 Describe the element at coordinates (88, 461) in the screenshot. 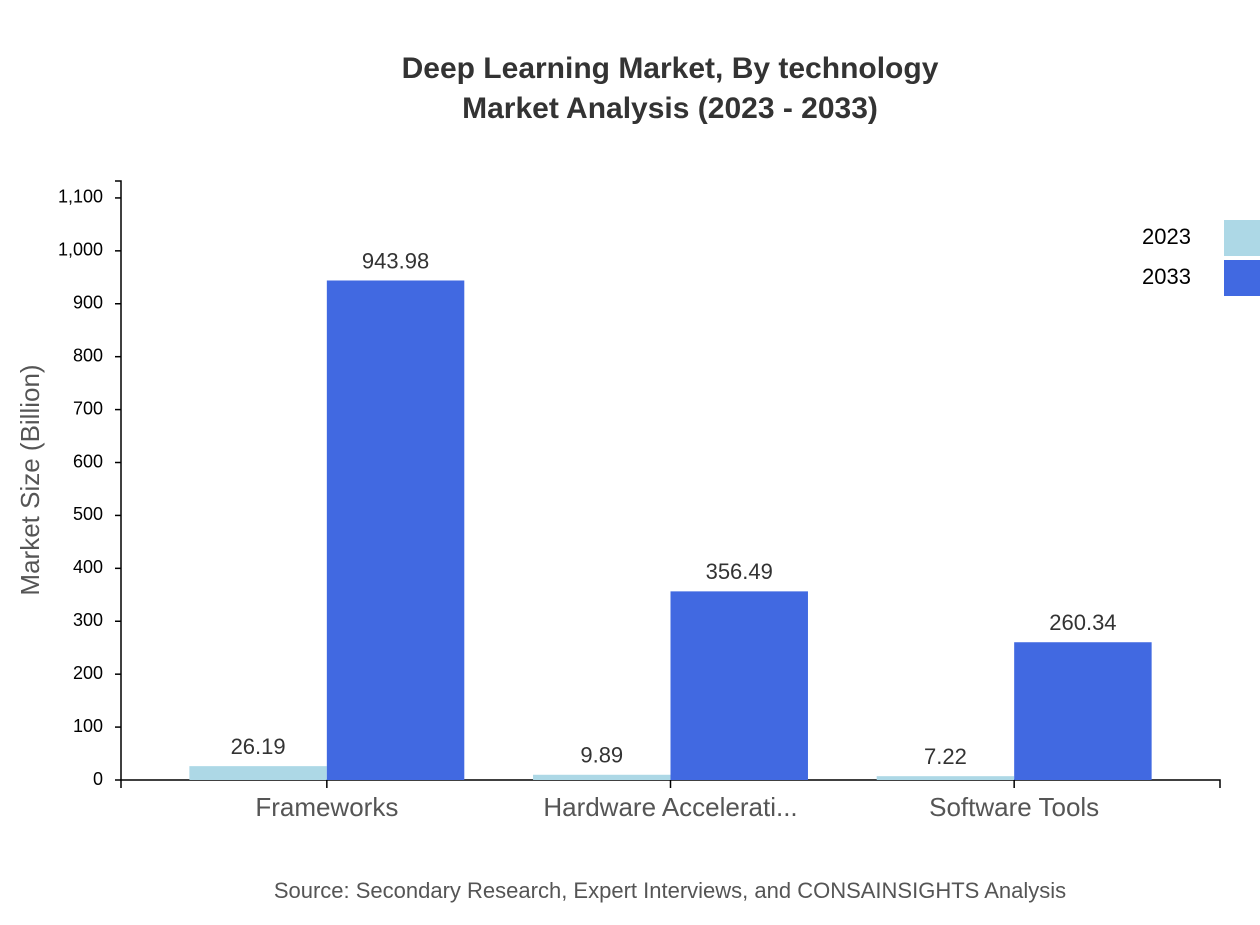

I see `y-tick-label: 600` at that location.